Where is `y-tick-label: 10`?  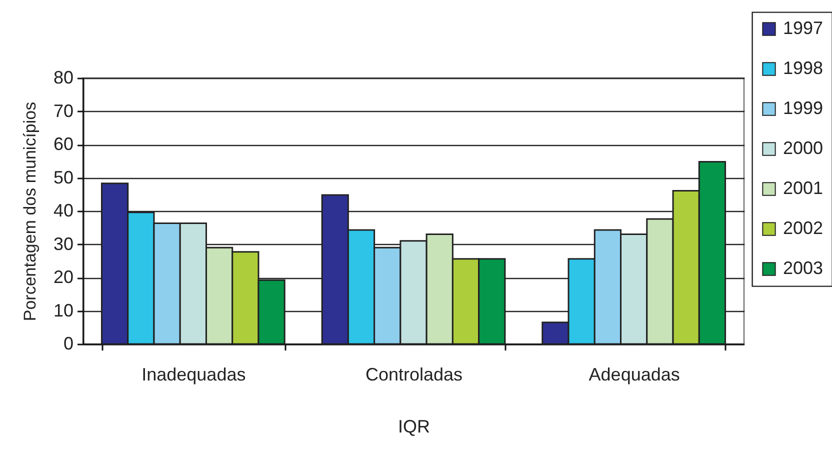
y-tick-label: 10 is located at coordinates (63, 310).